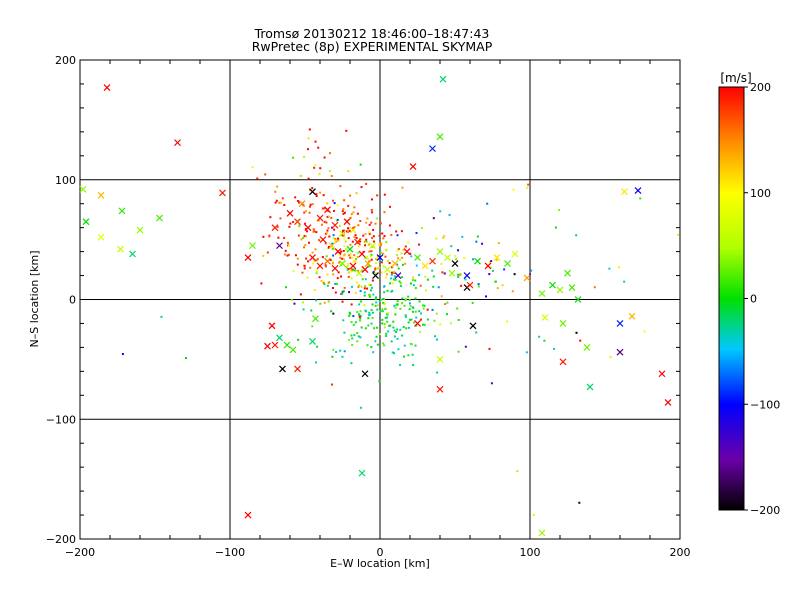 The height and width of the screenshot is (600, 800). Describe the element at coordinates (61, 539) in the screenshot. I see `y-tick-label: −200` at that location.